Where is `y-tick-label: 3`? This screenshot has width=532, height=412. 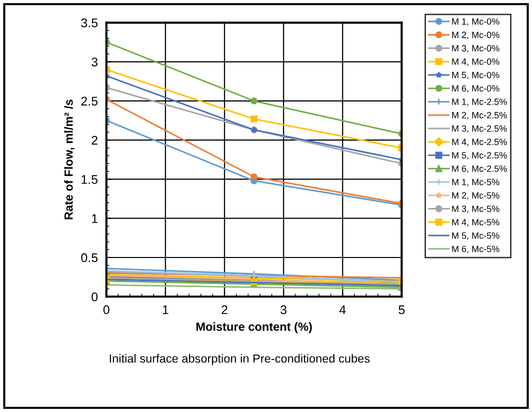 y-tick-label: 3 is located at coordinates (95, 62).